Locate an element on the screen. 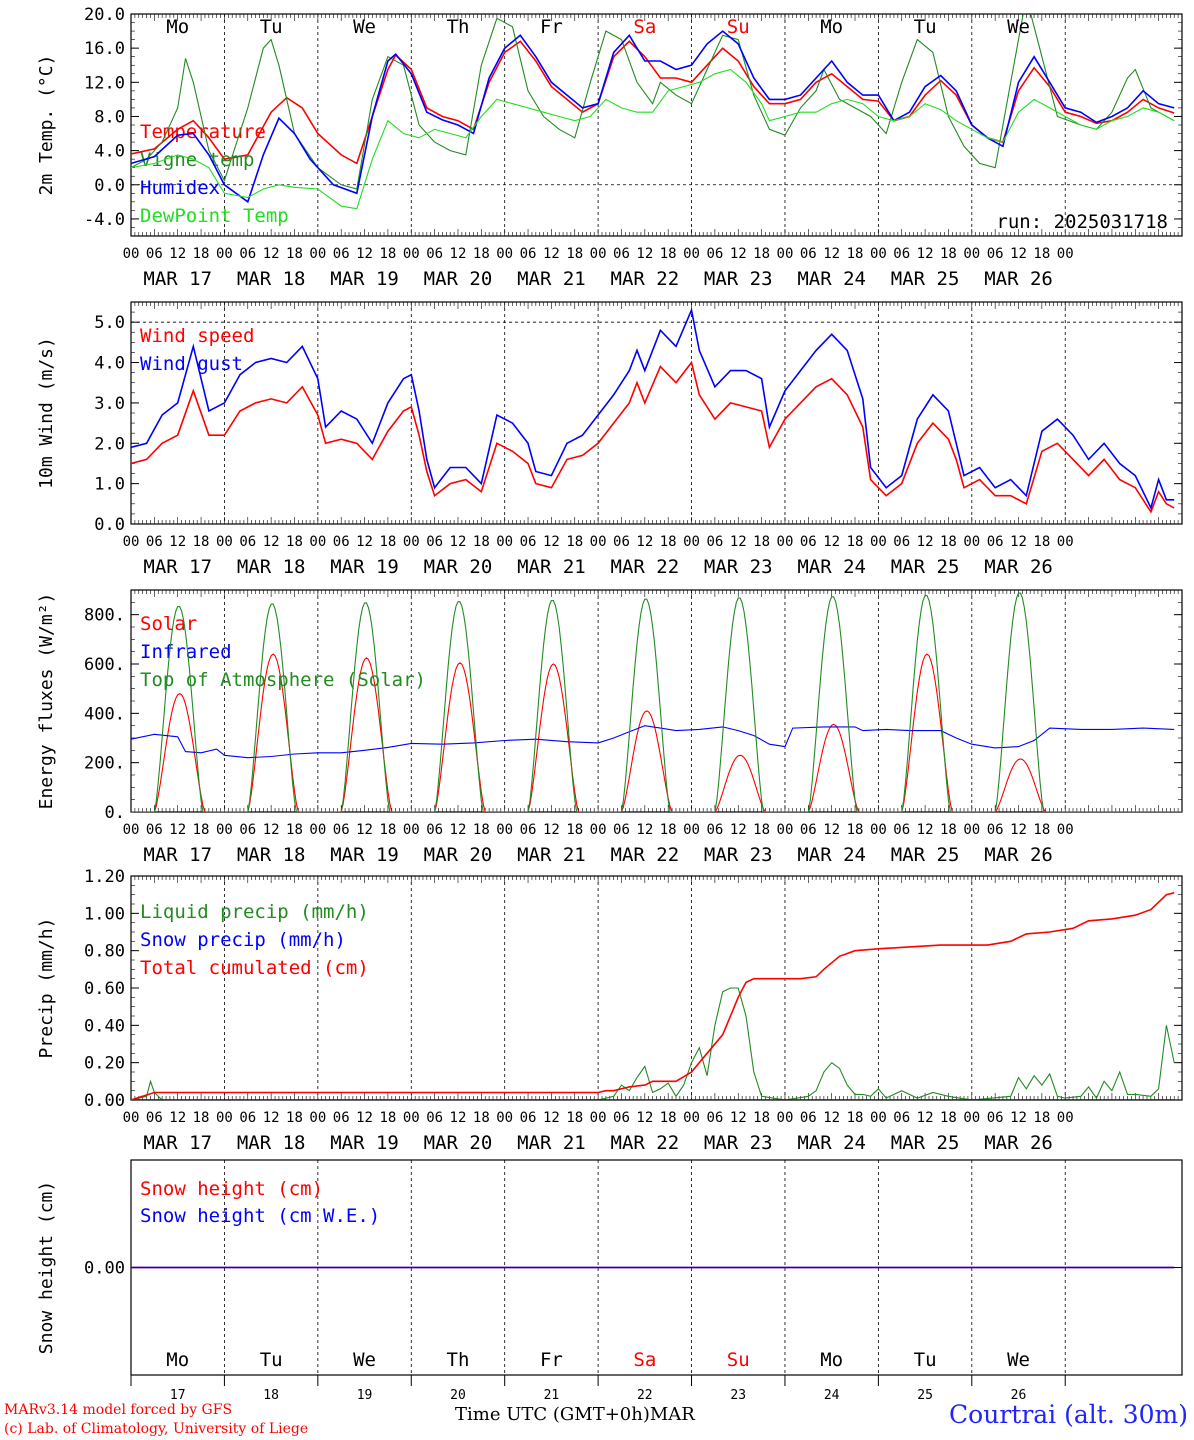 The image size is (1194, 1440). day-name-bottom: We is located at coordinates (1018, 1360).